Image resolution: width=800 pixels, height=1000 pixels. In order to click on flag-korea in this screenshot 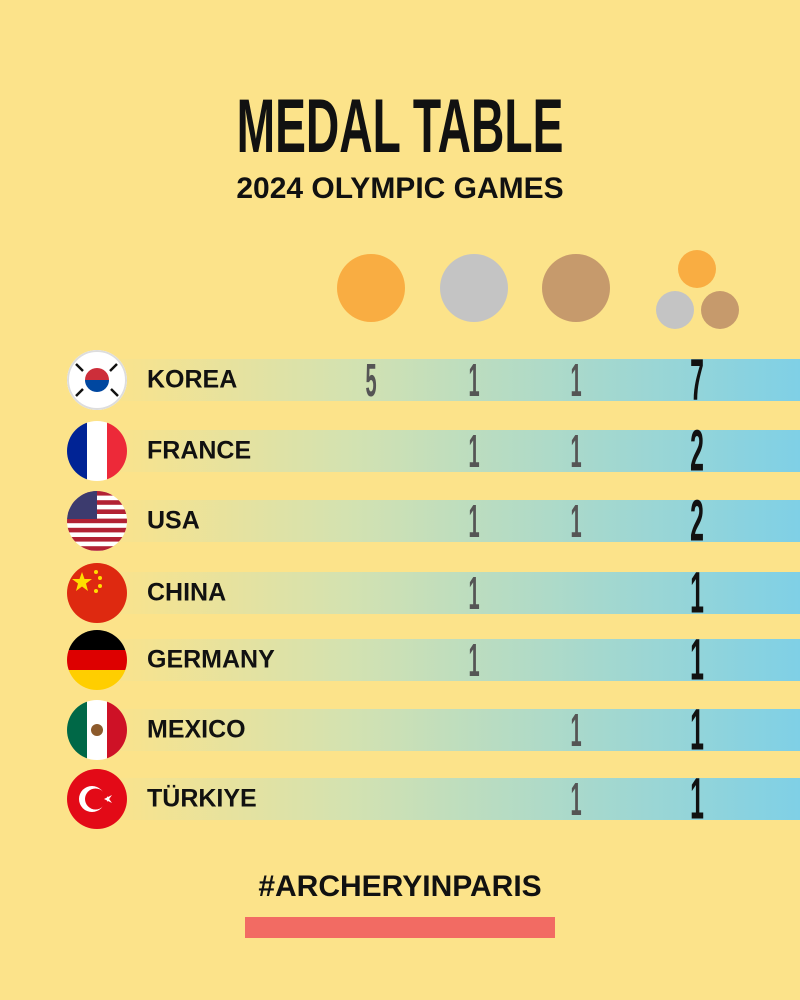, I will do `click(97, 380)`.